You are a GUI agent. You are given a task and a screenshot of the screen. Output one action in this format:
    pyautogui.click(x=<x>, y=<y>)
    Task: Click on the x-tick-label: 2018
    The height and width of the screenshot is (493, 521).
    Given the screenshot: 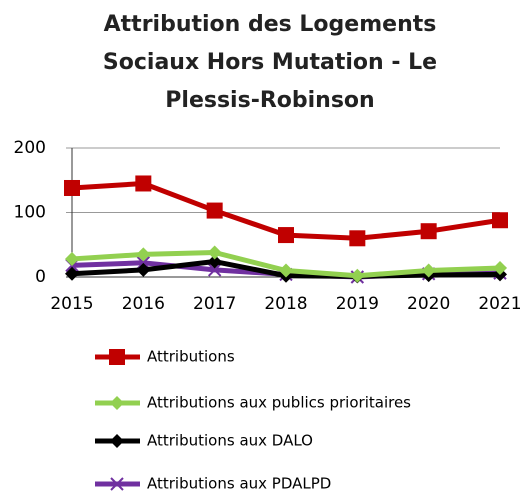 What is the action you would take?
    pyautogui.click(x=285, y=304)
    